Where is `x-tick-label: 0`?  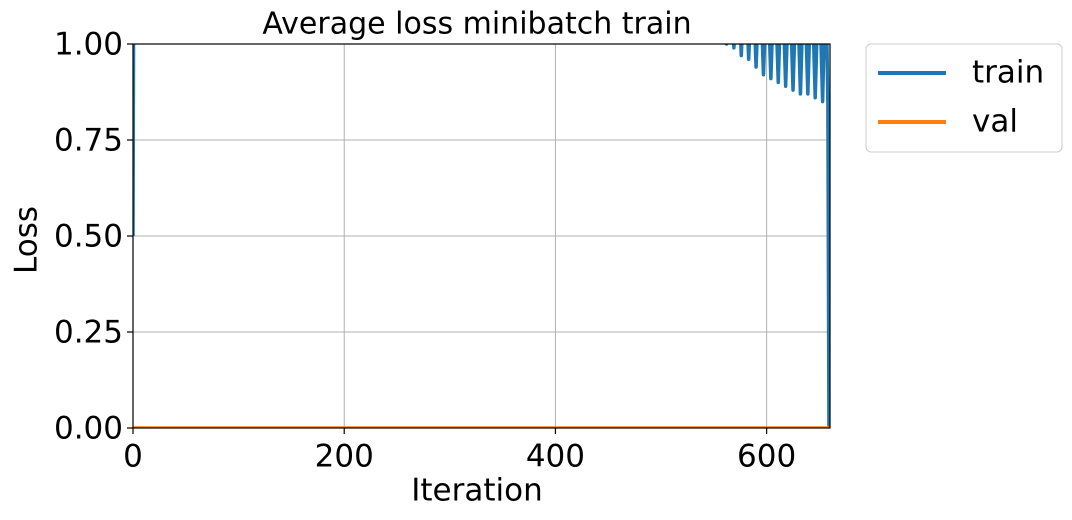
x-tick-label: 0 is located at coordinates (133, 457).